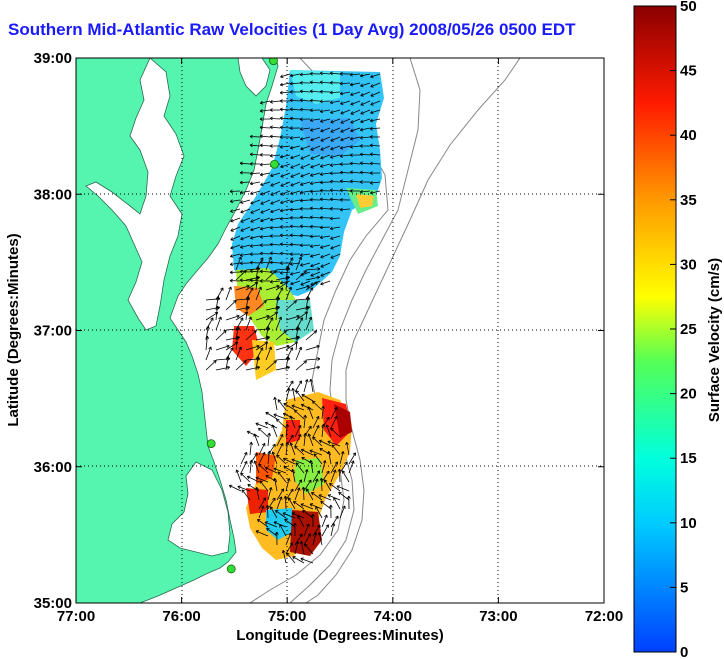 The width and height of the screenshot is (724, 659). I want to click on y-tick-label: 38:00, so click(53, 194).